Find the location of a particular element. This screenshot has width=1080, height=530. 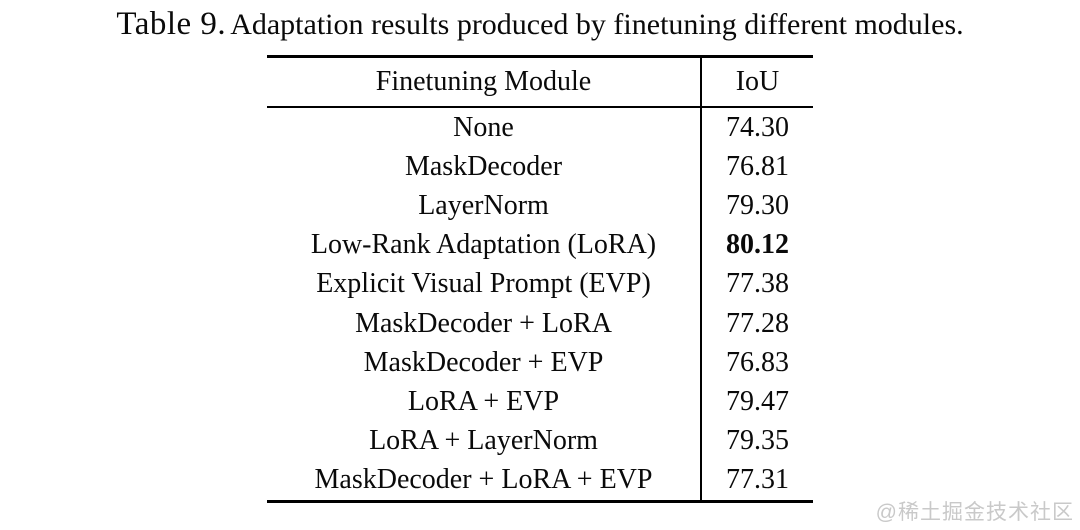

iou-cell: 79.47 is located at coordinates (756, 402).